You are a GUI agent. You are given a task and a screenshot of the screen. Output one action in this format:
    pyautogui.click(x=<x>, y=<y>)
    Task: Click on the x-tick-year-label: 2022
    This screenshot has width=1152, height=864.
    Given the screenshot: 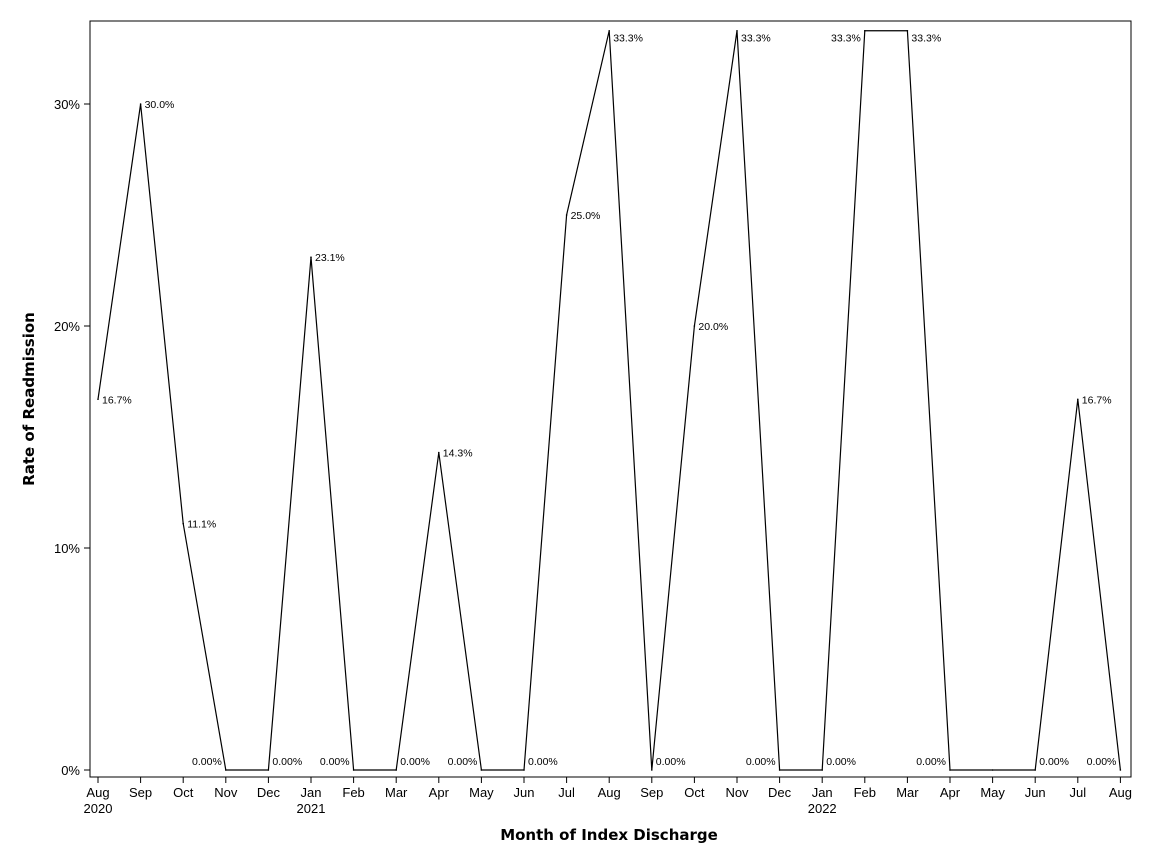 What is the action you would take?
    pyautogui.click(x=822, y=808)
    